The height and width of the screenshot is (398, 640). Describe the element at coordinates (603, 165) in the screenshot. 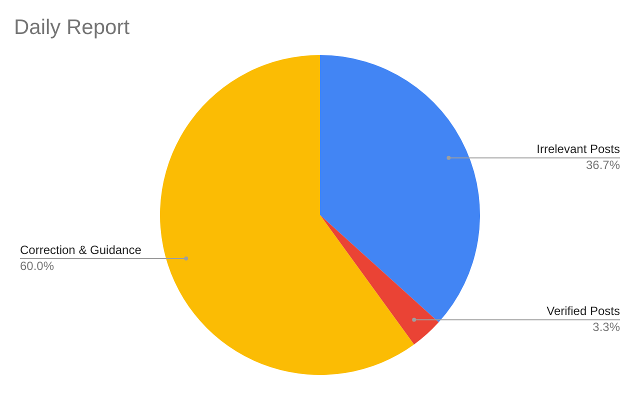

I see `data-label: 36.7%` at that location.